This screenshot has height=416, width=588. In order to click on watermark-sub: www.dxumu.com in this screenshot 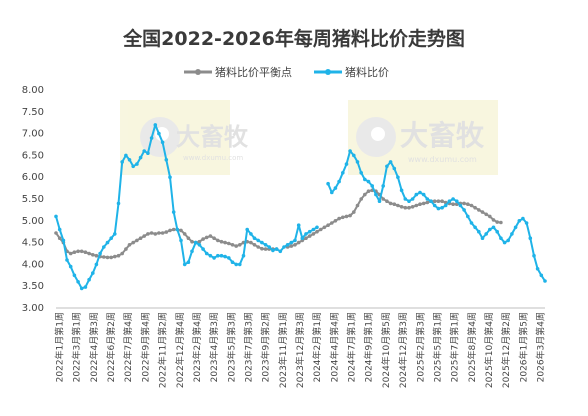, I will do `click(442, 159)`.